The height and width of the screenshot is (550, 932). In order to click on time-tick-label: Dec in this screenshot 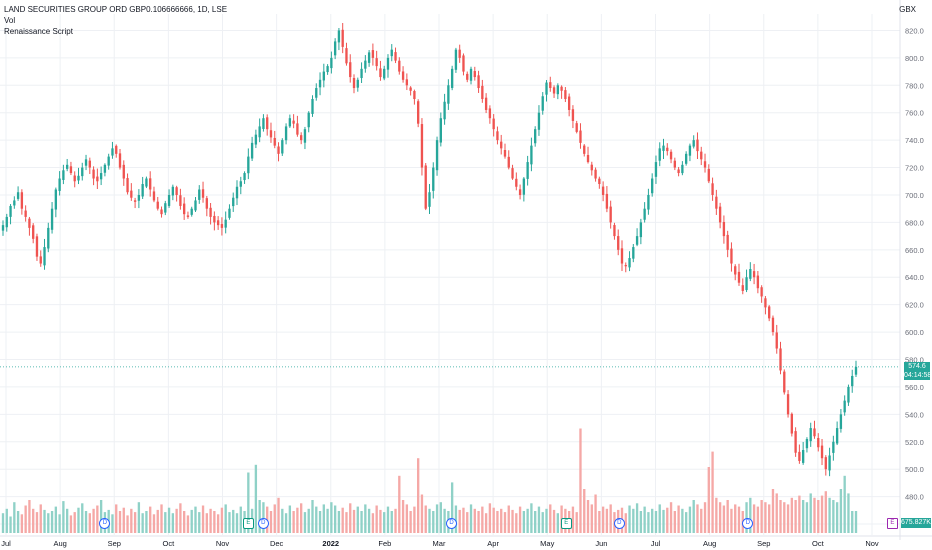, I will do `click(277, 543)`.